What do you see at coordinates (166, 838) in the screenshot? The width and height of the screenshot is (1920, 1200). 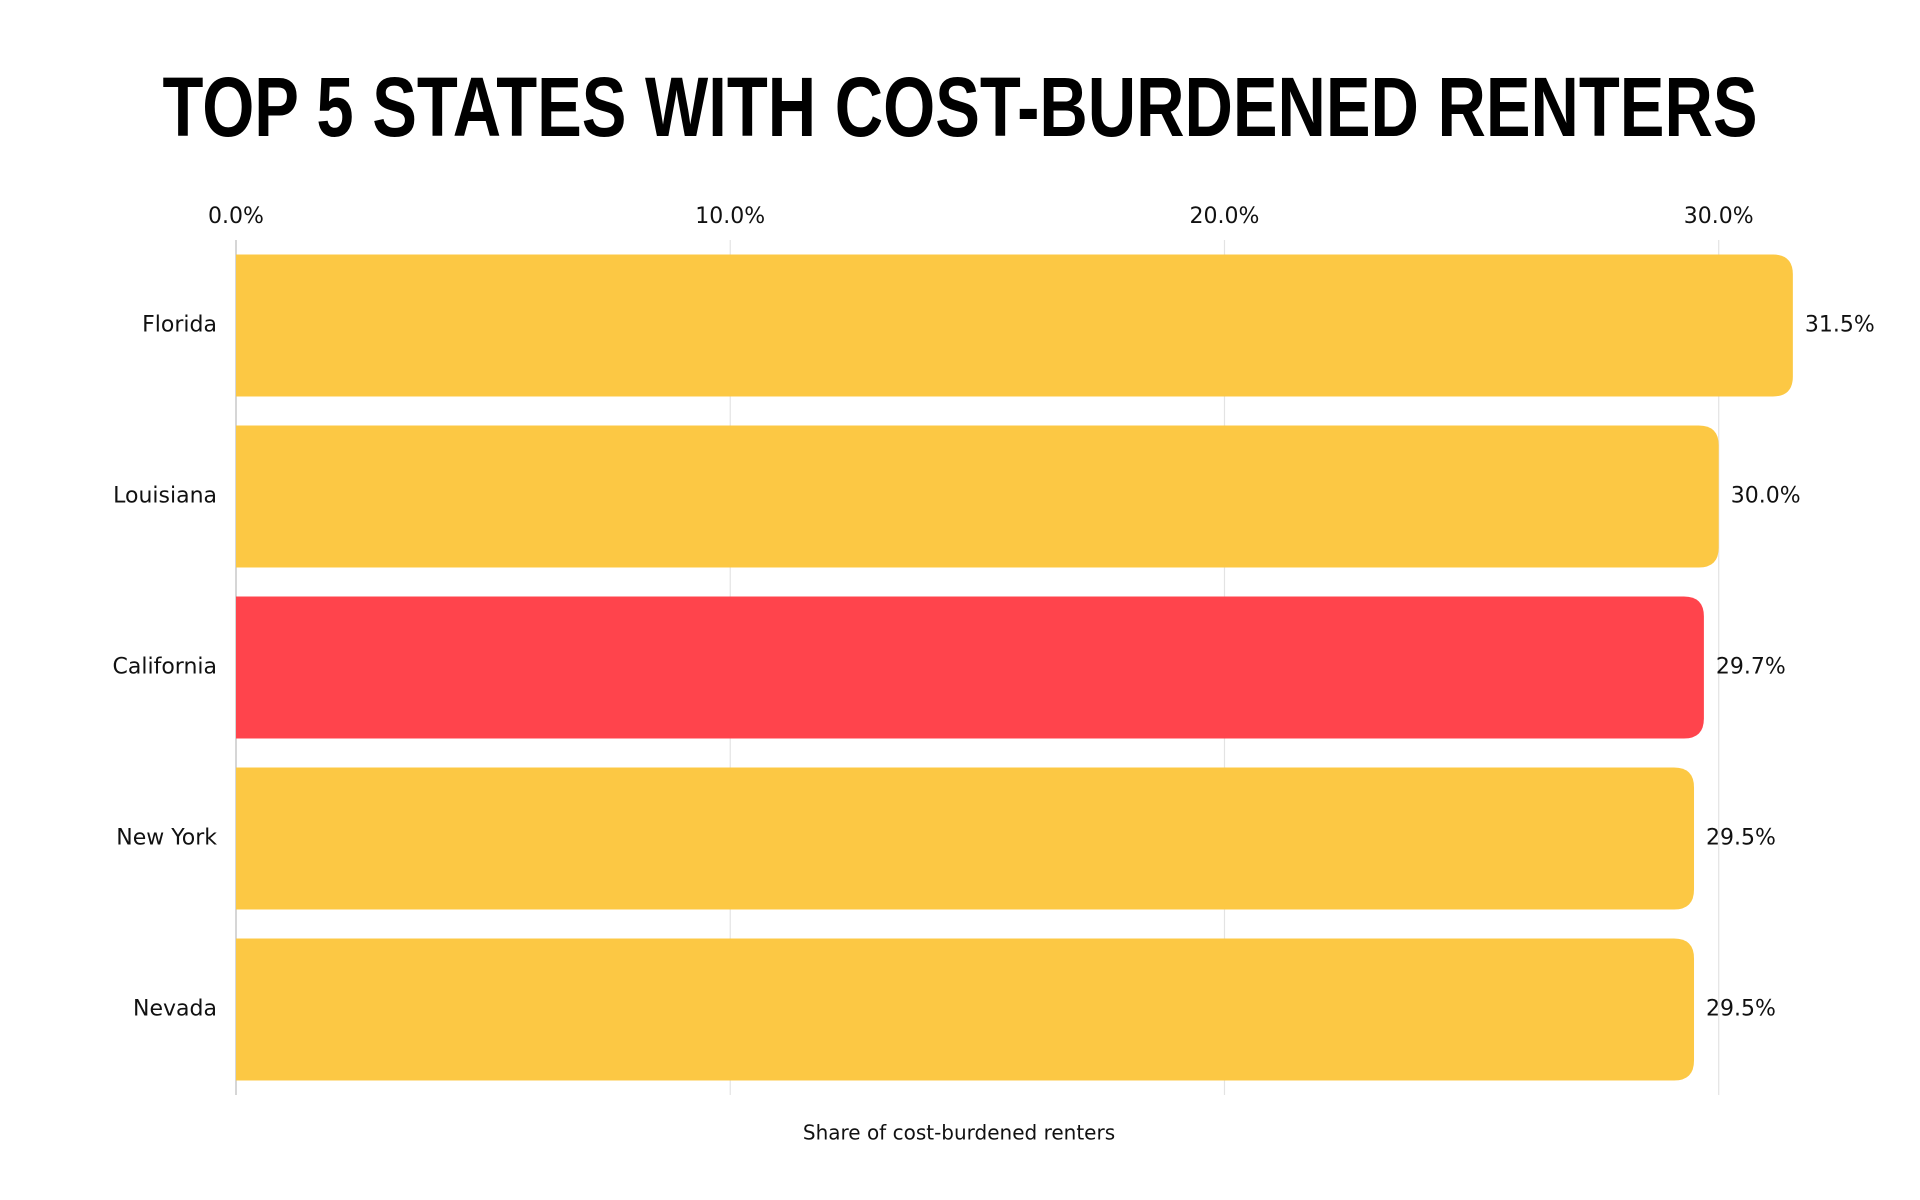 I see `y-tick-label: New York` at bounding box center [166, 838].